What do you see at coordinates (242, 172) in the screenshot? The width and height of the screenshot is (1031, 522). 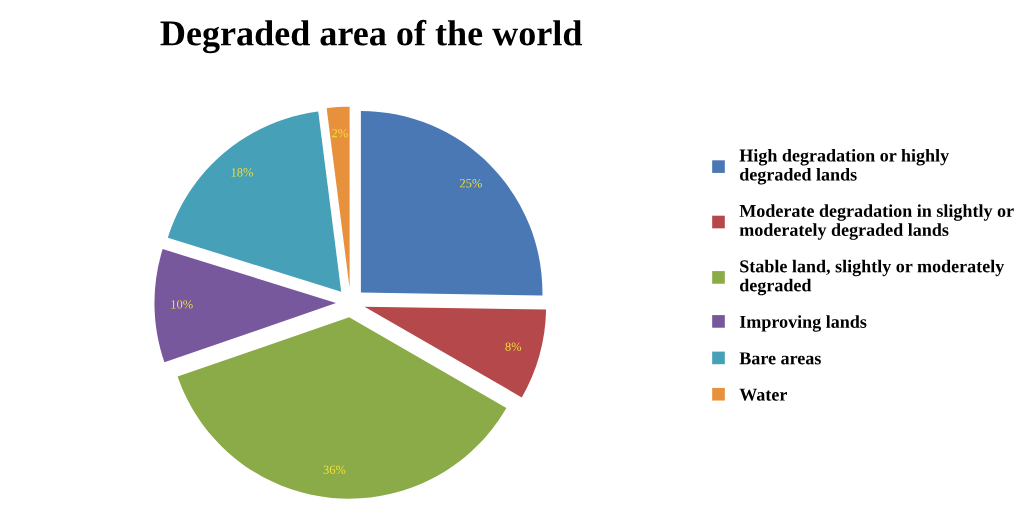 I see `data-label: 18%` at bounding box center [242, 172].